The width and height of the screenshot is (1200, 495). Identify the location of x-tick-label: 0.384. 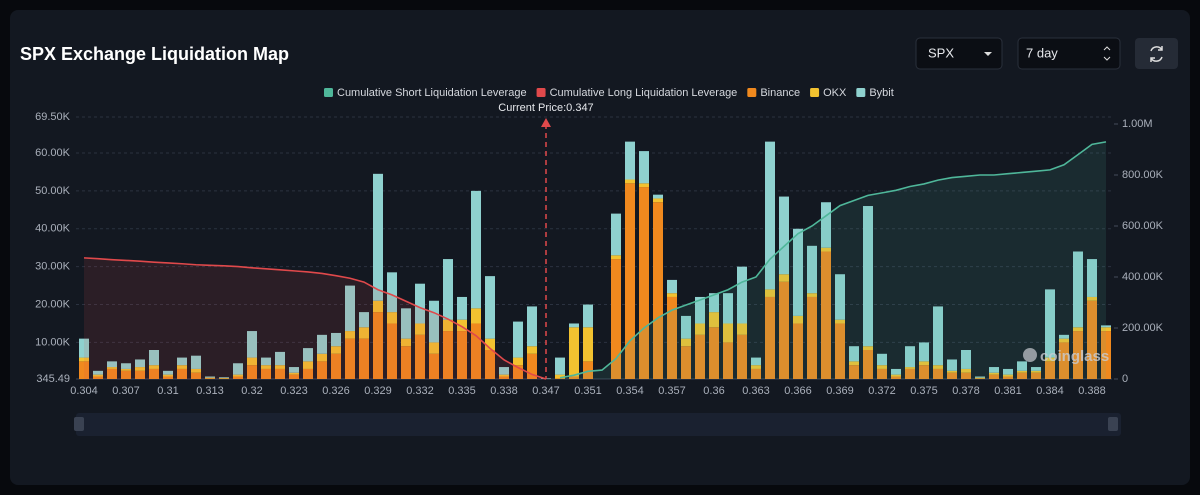
(1050, 391).